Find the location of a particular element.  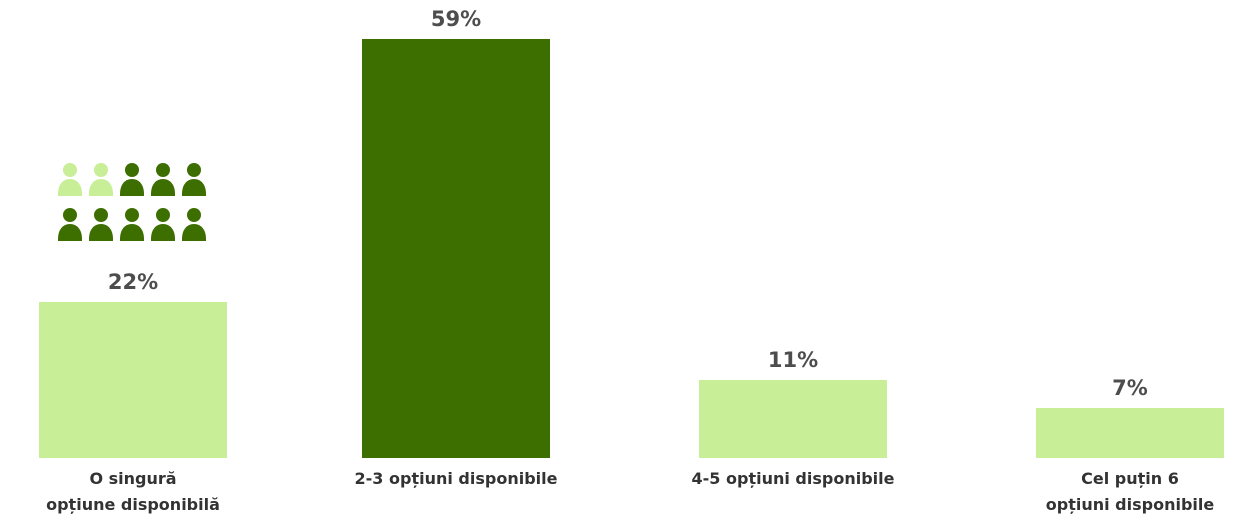

category-label-1: O singură opțiune disponibilă is located at coordinates (133, 491).